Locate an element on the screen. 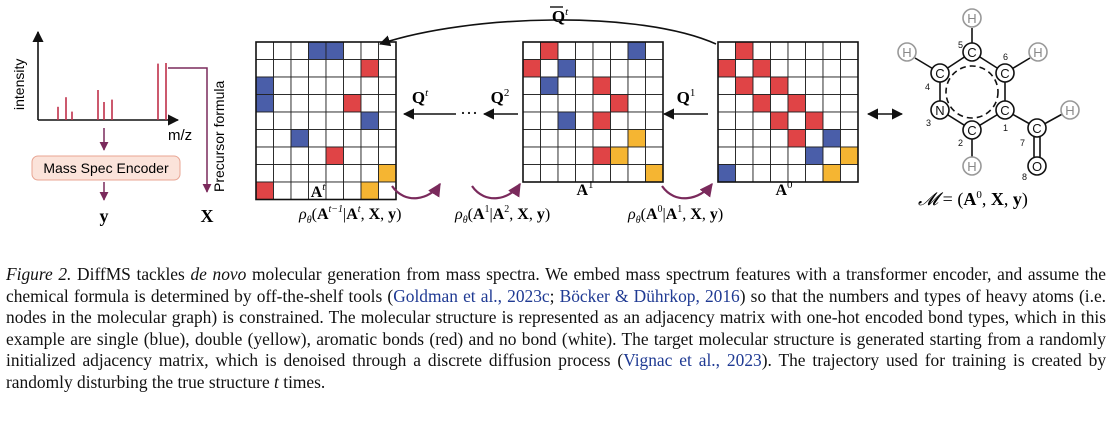 This screenshot has height=437, width=1111. caption-italic-2: t is located at coordinates (276, 381).